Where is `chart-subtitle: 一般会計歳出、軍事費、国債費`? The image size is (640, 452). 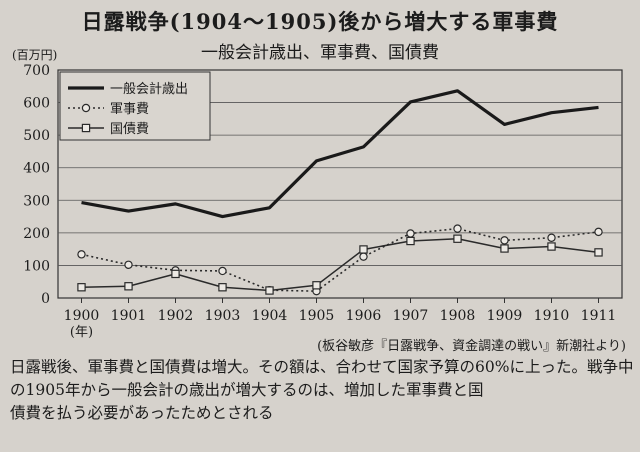
chart-subtitle: 一般会計歳出、軍事費、国債費 is located at coordinates (320, 53).